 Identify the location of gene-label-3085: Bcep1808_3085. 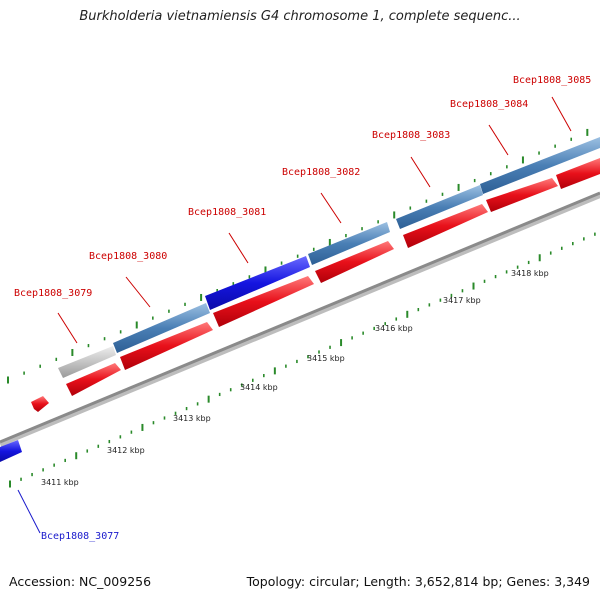
(552, 80).